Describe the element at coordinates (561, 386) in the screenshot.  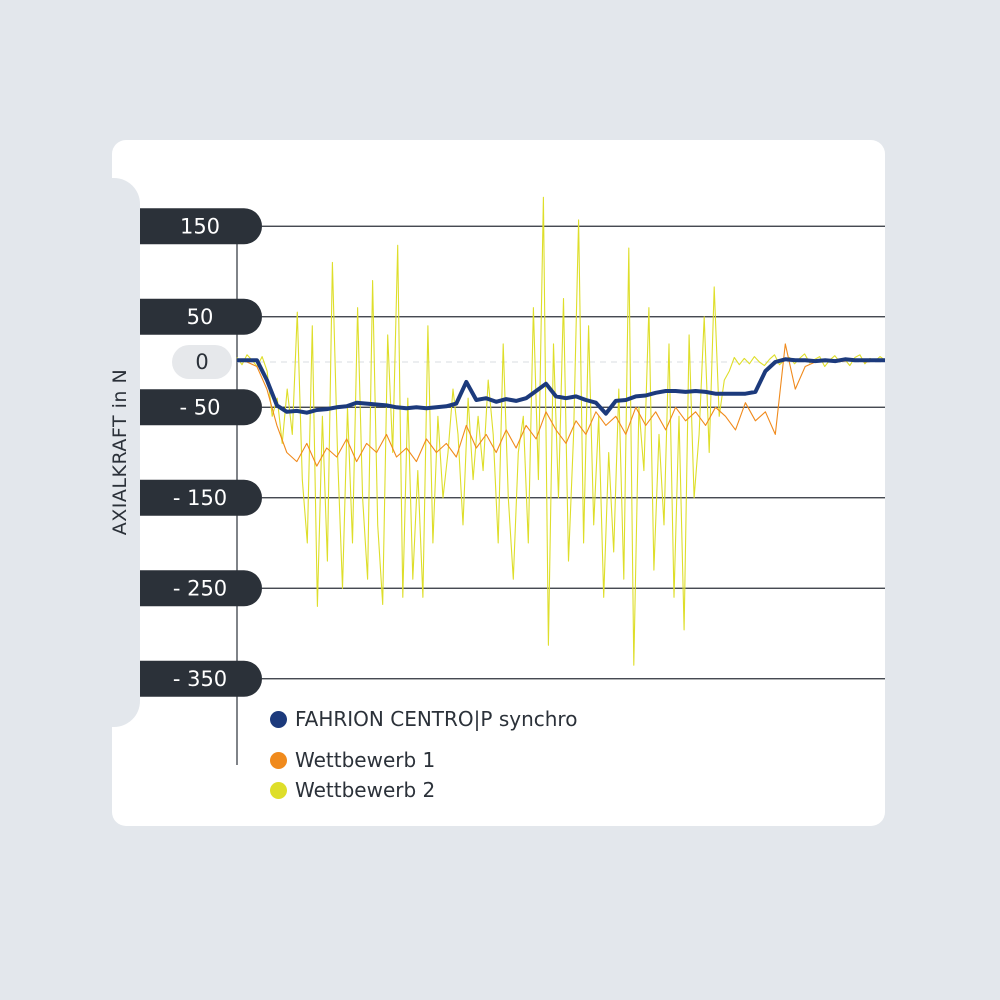
I see `series-line-fahrion-centro-p-synchro` at that location.